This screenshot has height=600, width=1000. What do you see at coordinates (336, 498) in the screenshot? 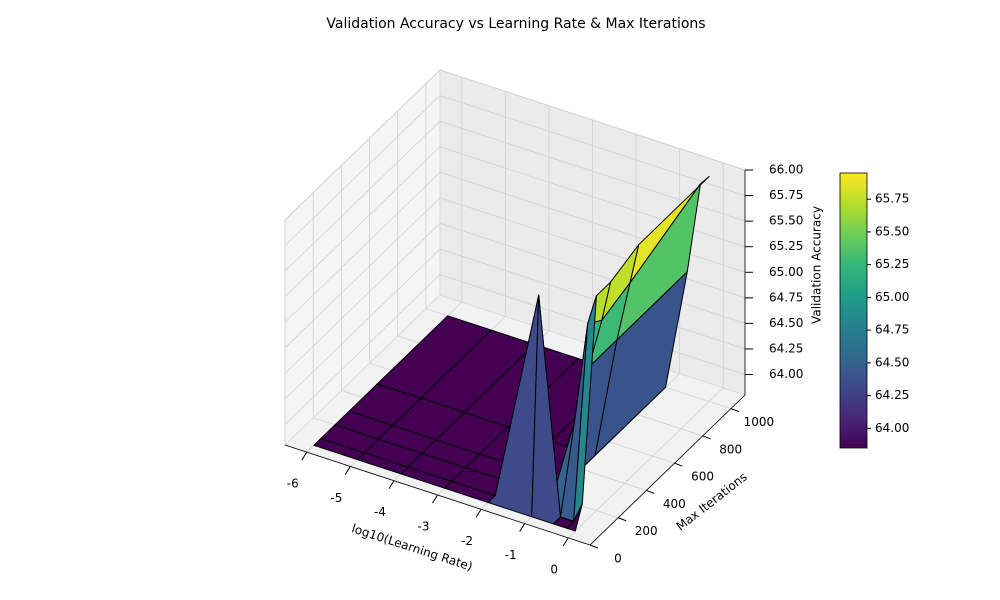
I see `x-tick-label: -5` at bounding box center [336, 498].